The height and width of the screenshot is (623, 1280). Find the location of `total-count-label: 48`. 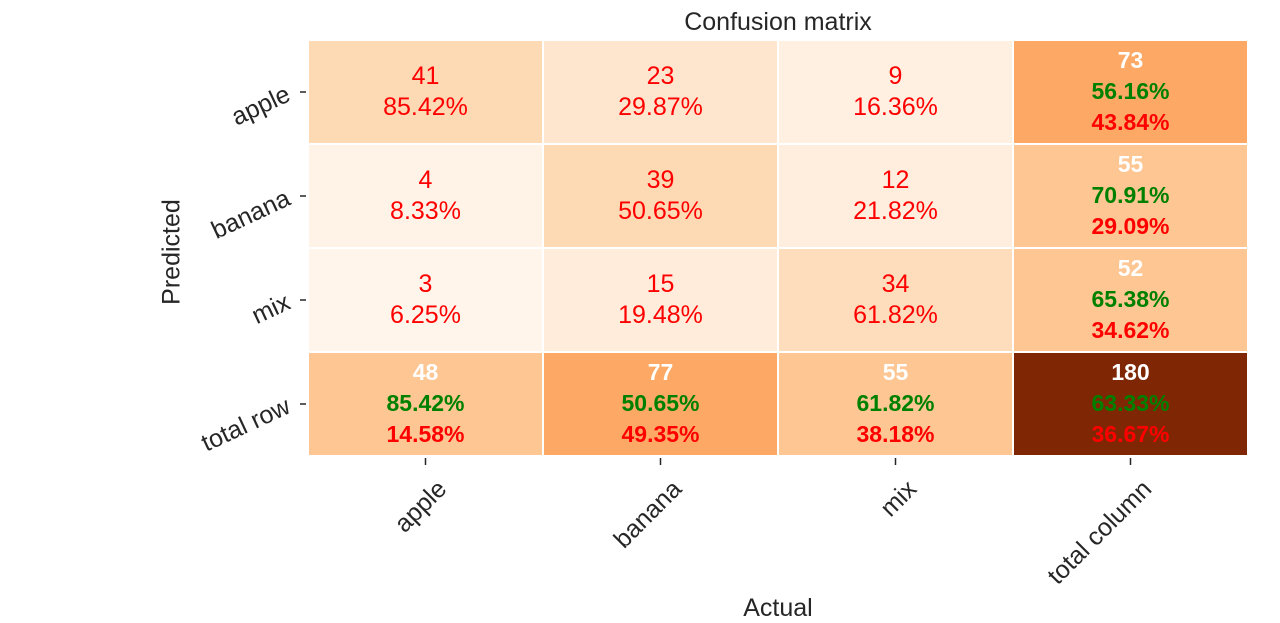

total-count-label: 48 is located at coordinates (426, 372).